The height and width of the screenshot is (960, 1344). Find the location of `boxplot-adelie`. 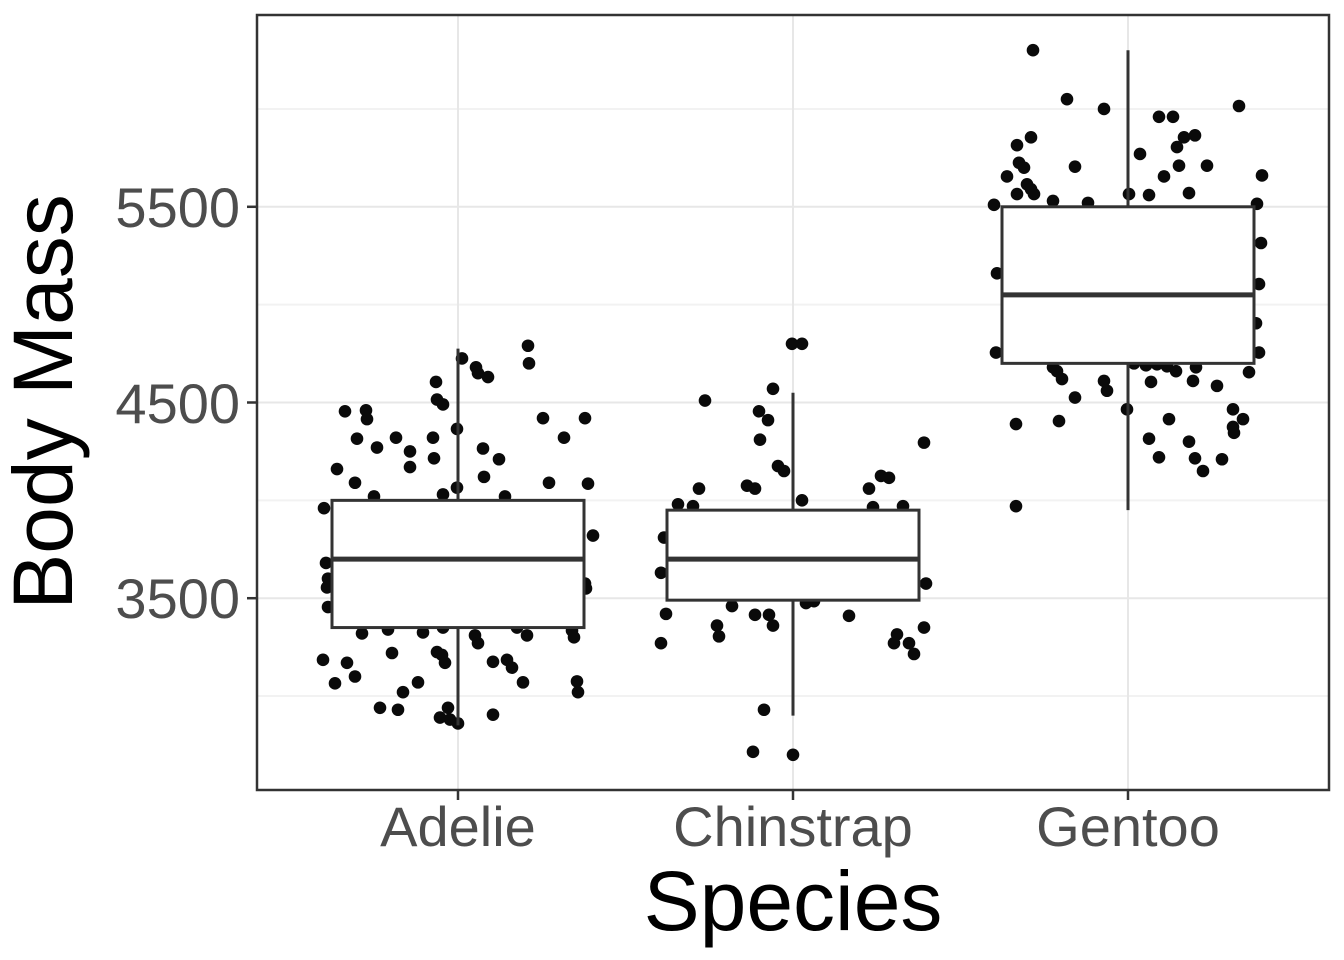

boxplot-adelie is located at coordinates (458, 537).